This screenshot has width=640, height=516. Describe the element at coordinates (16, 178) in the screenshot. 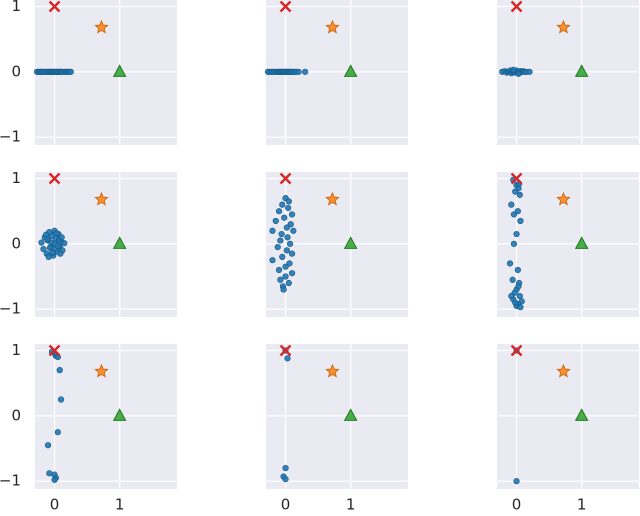

I see `y-tick-label: 1` at that location.